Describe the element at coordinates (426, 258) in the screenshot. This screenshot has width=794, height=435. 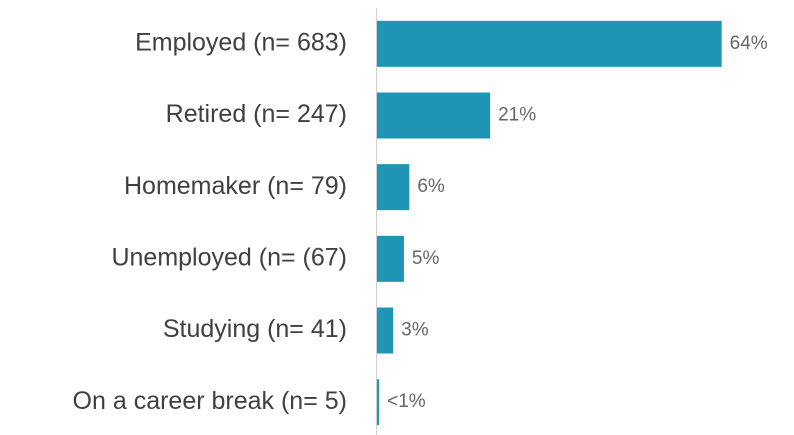
I see `value-label: 5%` at that location.